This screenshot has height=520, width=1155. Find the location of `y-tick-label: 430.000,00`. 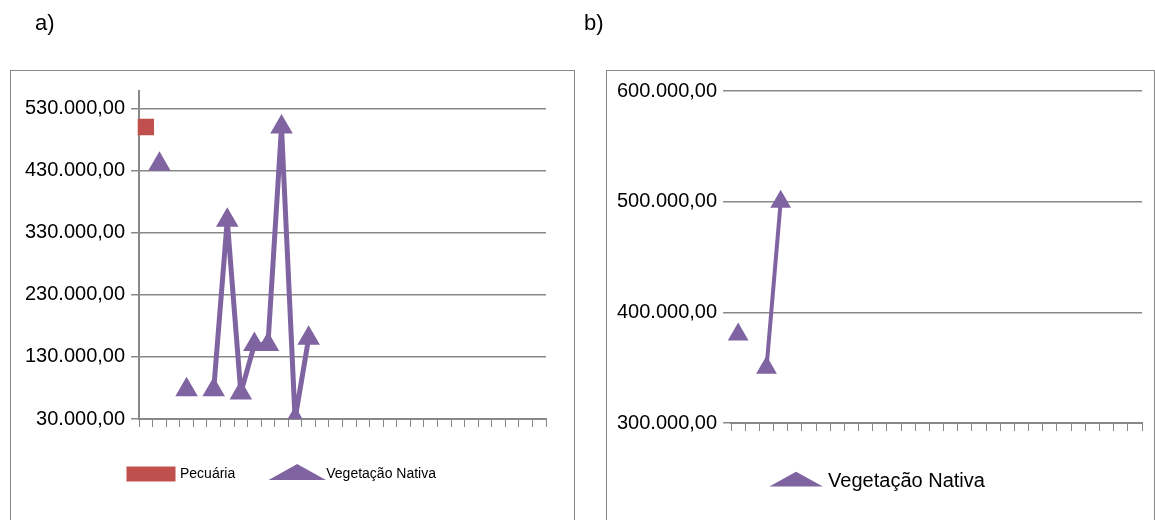

y-tick-label: 430.000,00 is located at coordinates (75, 169).